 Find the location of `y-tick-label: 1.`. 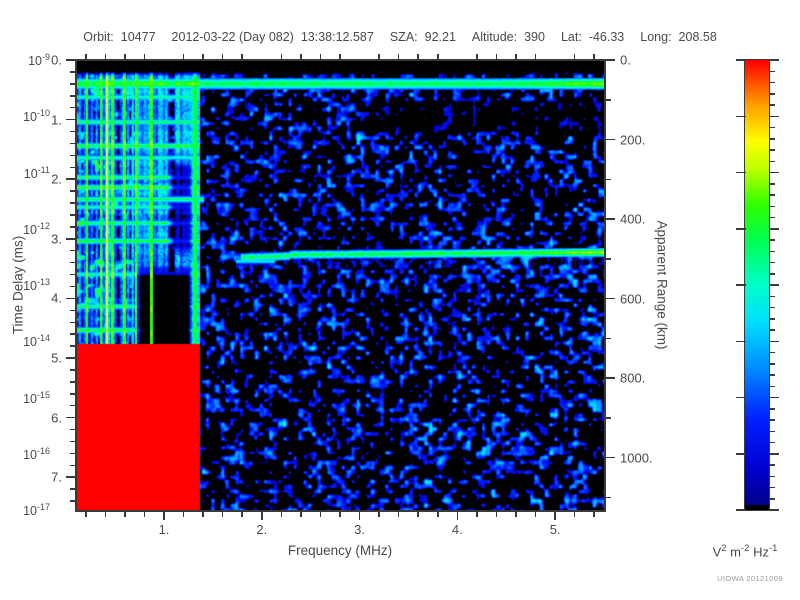

y-tick-label: 1. is located at coordinates (56, 120).